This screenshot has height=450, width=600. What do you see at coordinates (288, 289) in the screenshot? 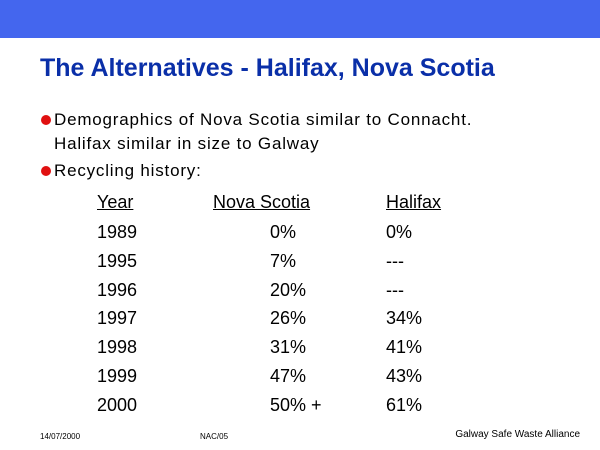
I see `table-cell: 20%` at bounding box center [288, 289].